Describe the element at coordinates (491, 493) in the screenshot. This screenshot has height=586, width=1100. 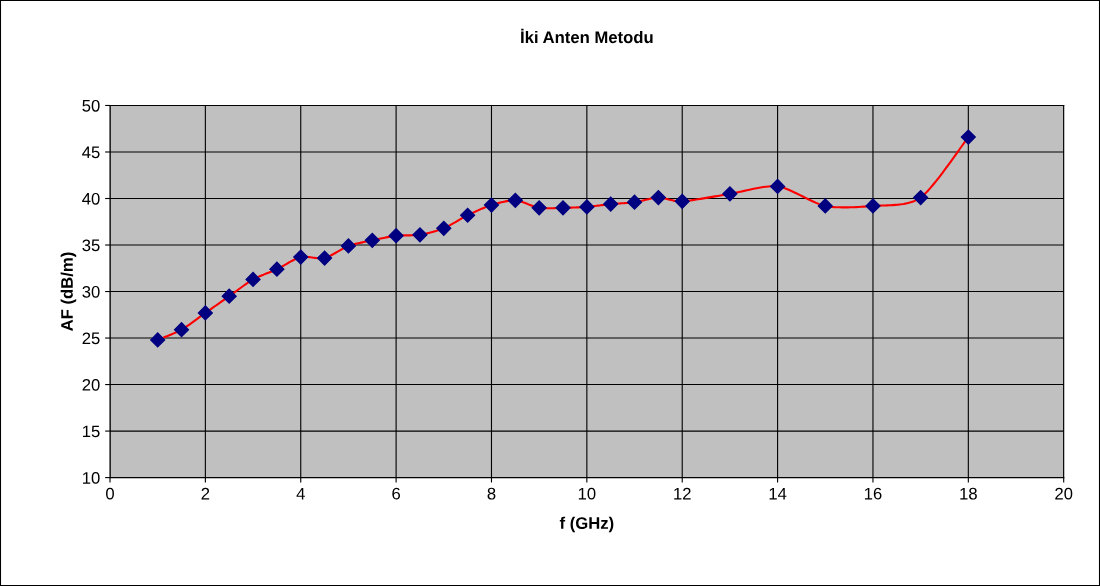
I see `x-tick-label: 8` at that location.